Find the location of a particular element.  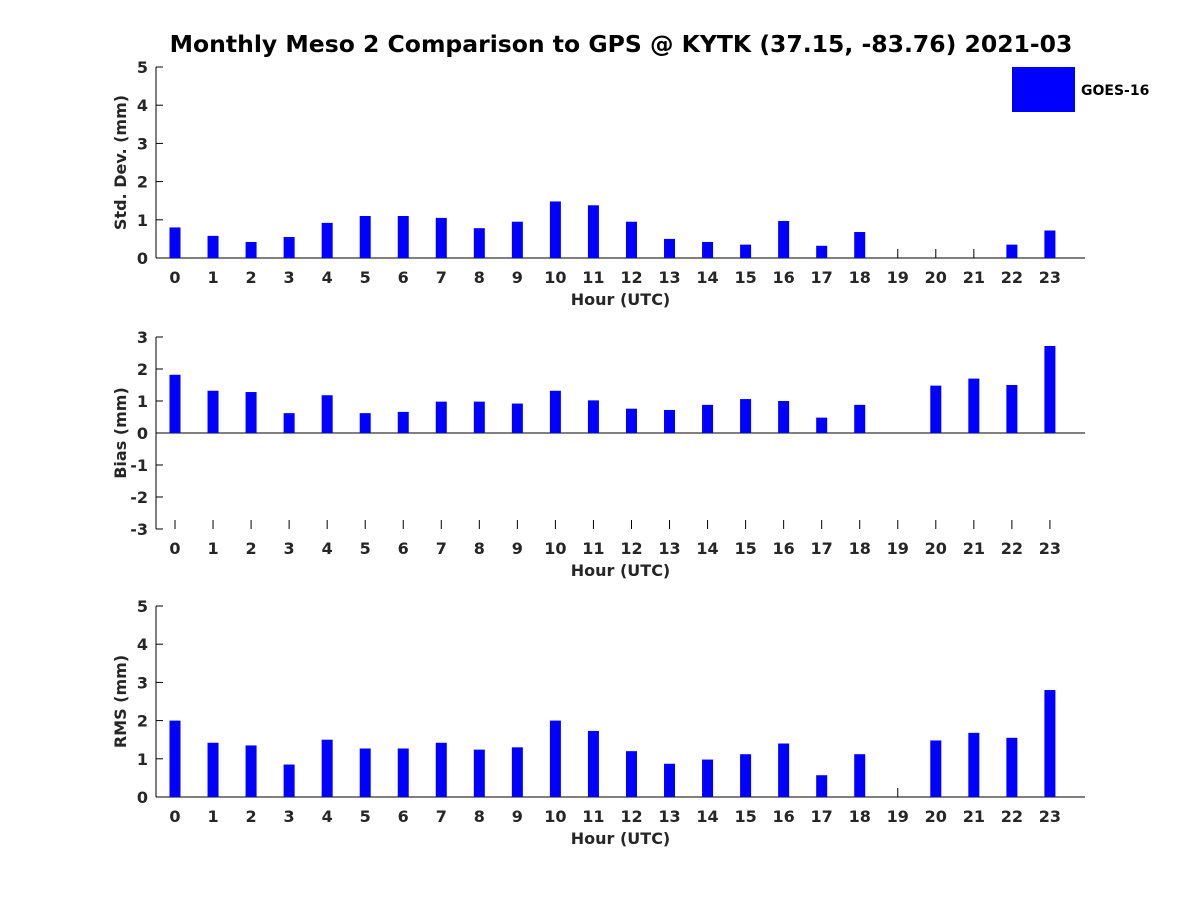

x-tick-label: 11 is located at coordinates (593, 277).